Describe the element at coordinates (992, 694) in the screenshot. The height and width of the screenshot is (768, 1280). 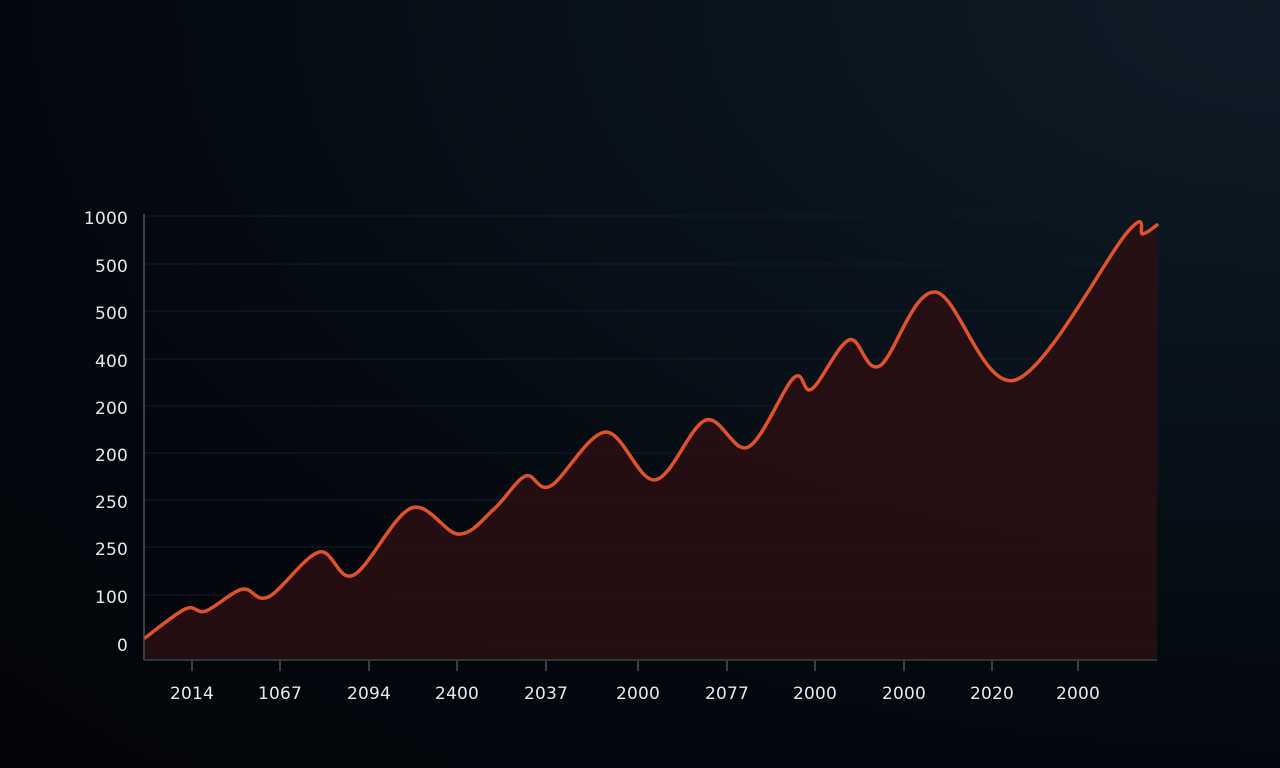
I see `x-tick-label: 2020` at that location.